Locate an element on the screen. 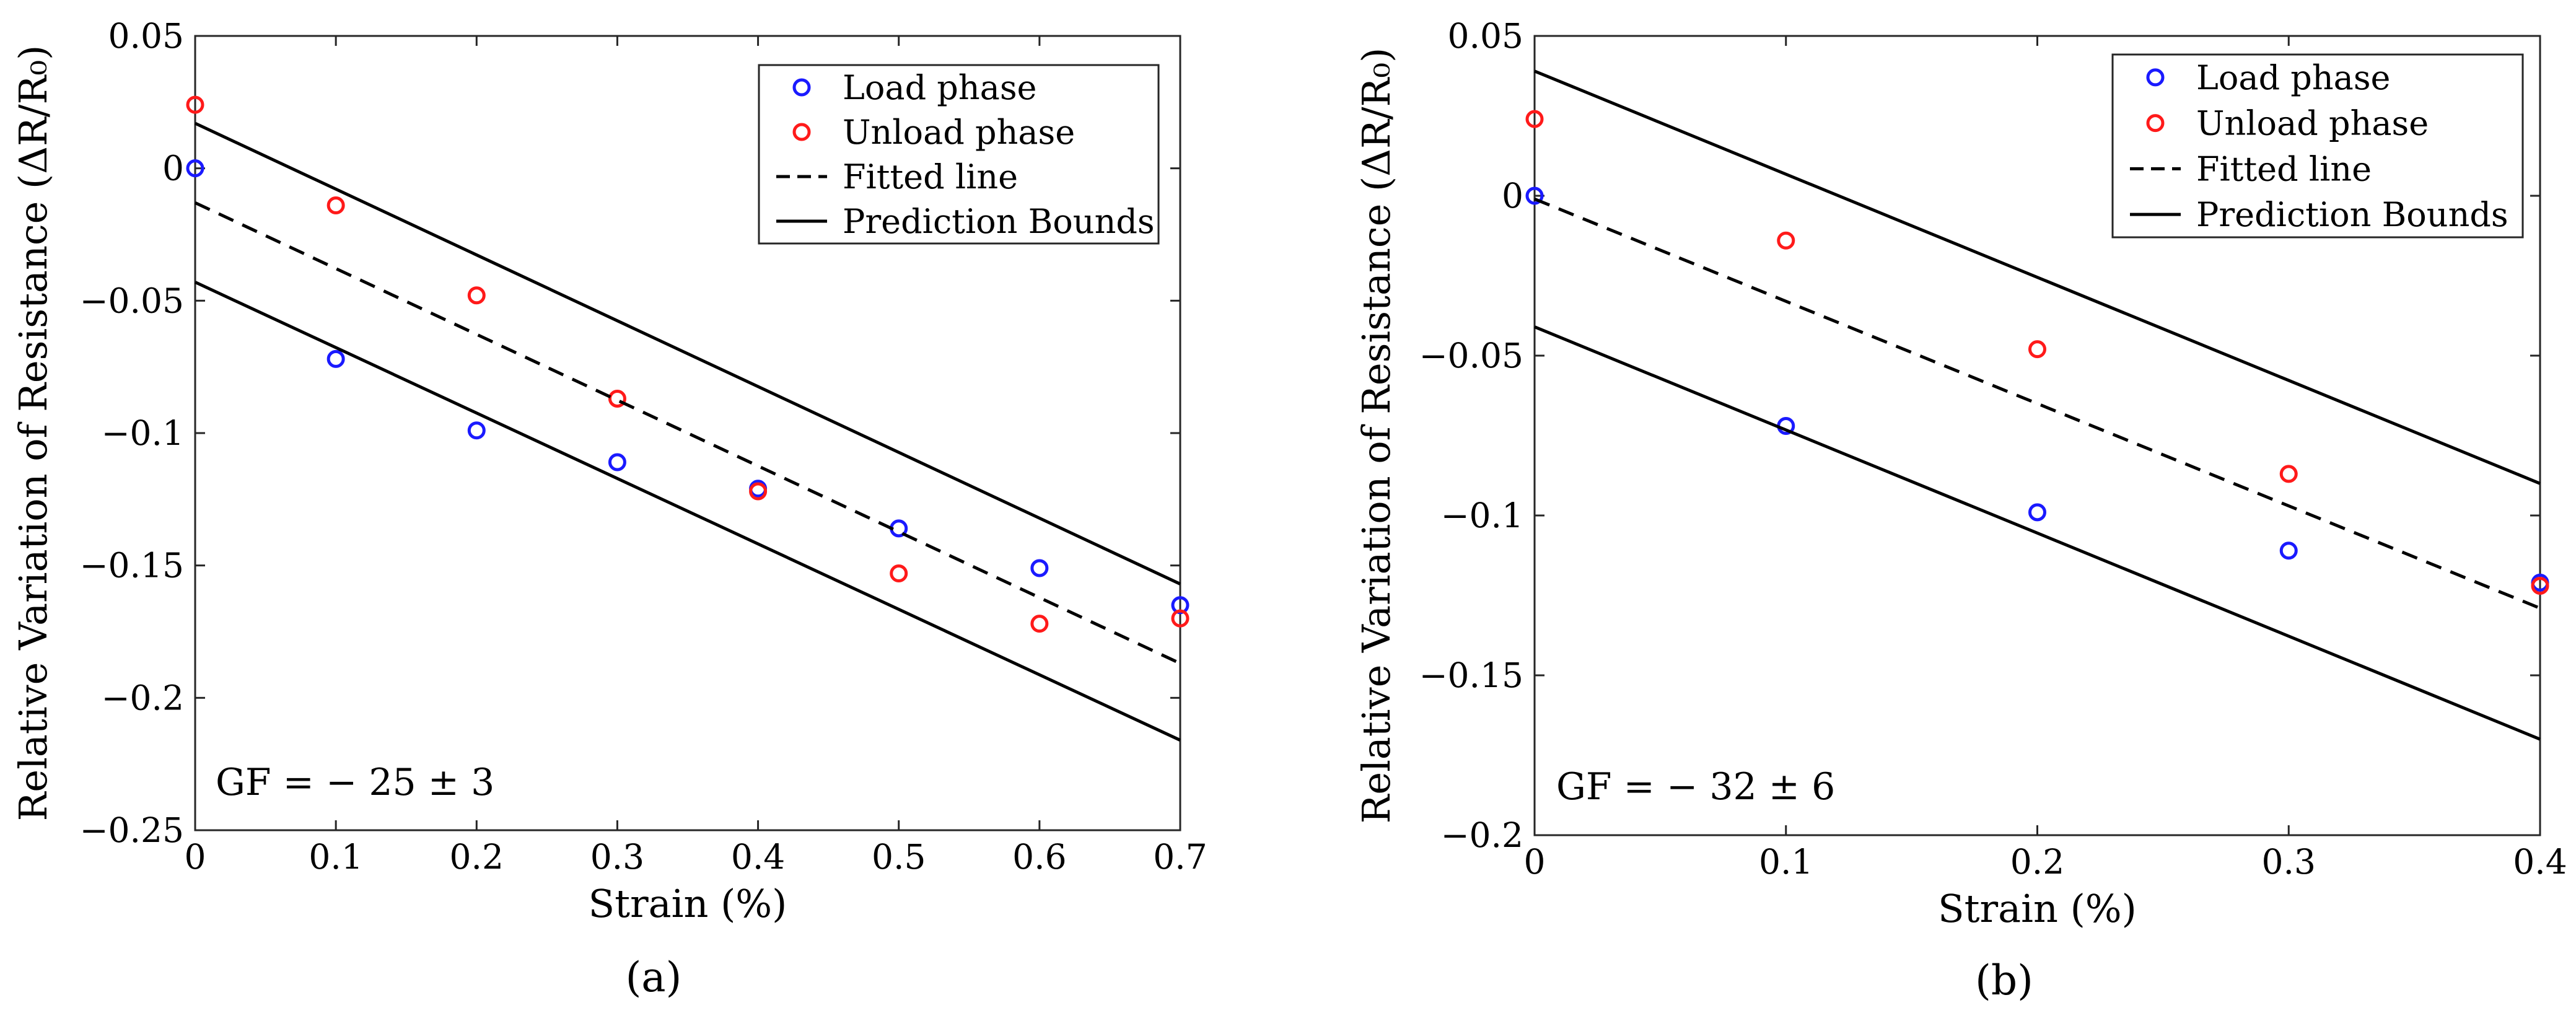  x-tick-label: 0.7 is located at coordinates (1180, 857).